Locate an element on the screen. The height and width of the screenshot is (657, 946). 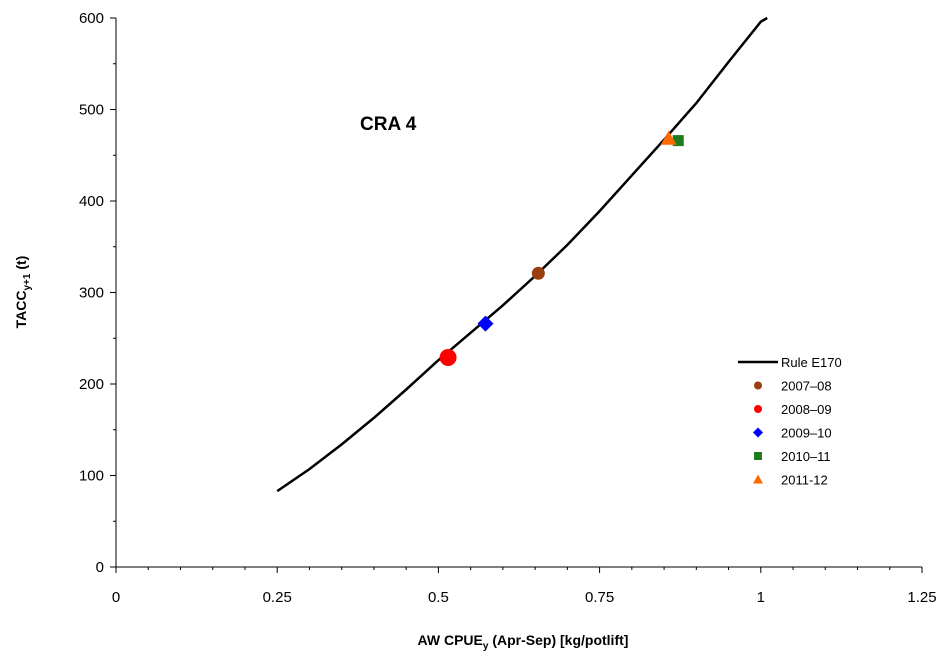
y-tick-label: 400 is located at coordinates (91, 201).